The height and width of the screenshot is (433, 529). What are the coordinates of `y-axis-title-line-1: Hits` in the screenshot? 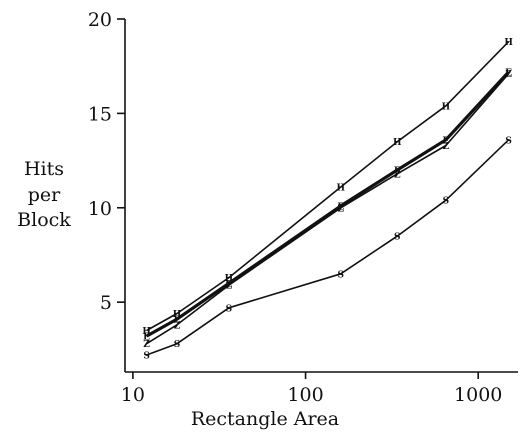 It's located at (44, 169).